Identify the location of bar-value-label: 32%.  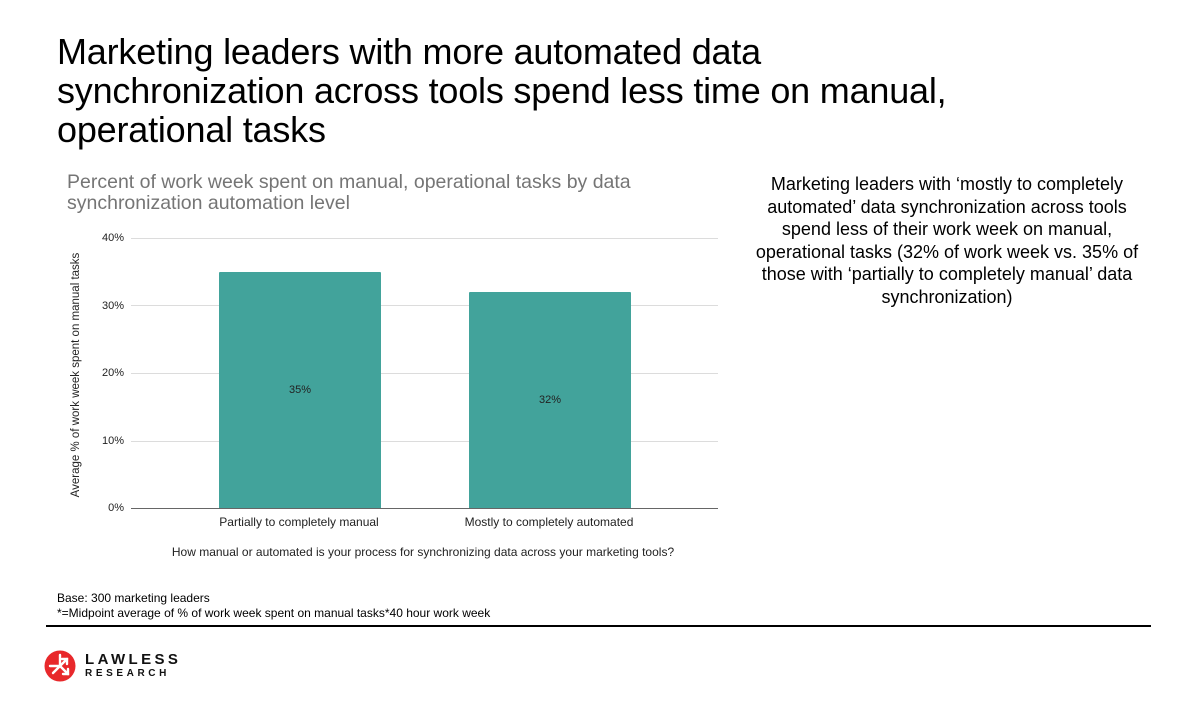
(550, 400).